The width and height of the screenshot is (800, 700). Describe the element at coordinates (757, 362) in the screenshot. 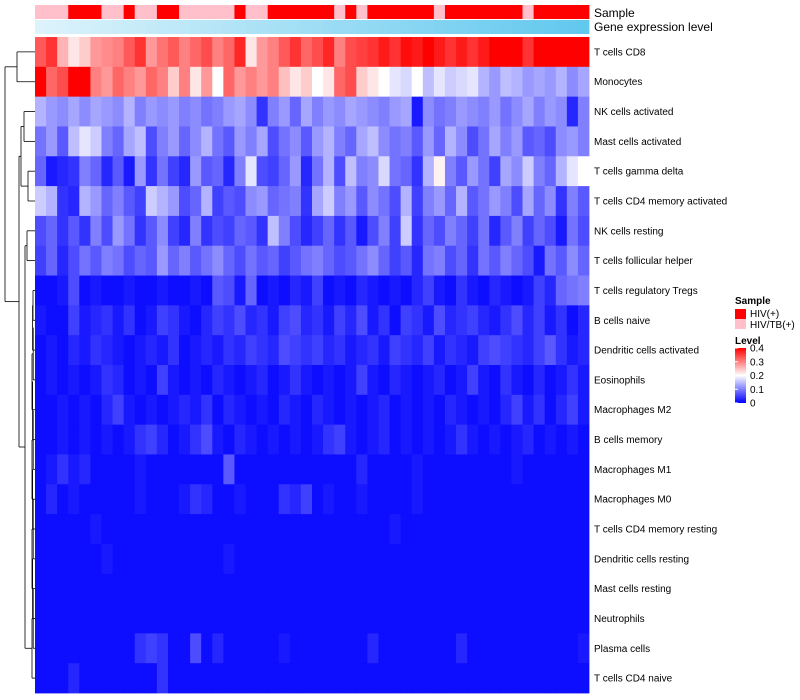

I see `legend-tick-label: 0.3` at that location.